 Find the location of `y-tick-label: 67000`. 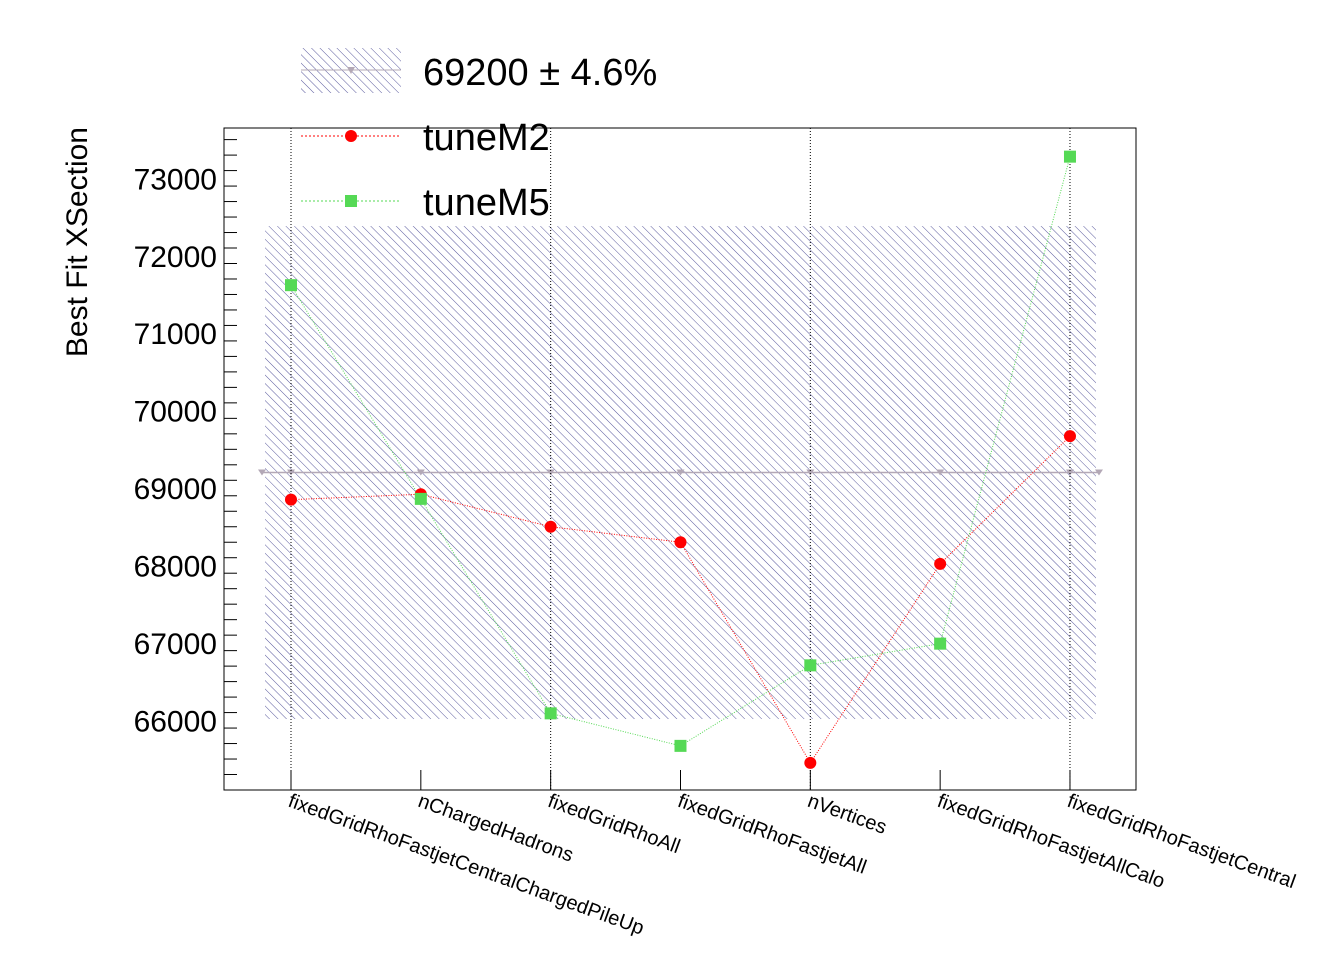

y-tick-label: 67000 is located at coordinates (175, 644).